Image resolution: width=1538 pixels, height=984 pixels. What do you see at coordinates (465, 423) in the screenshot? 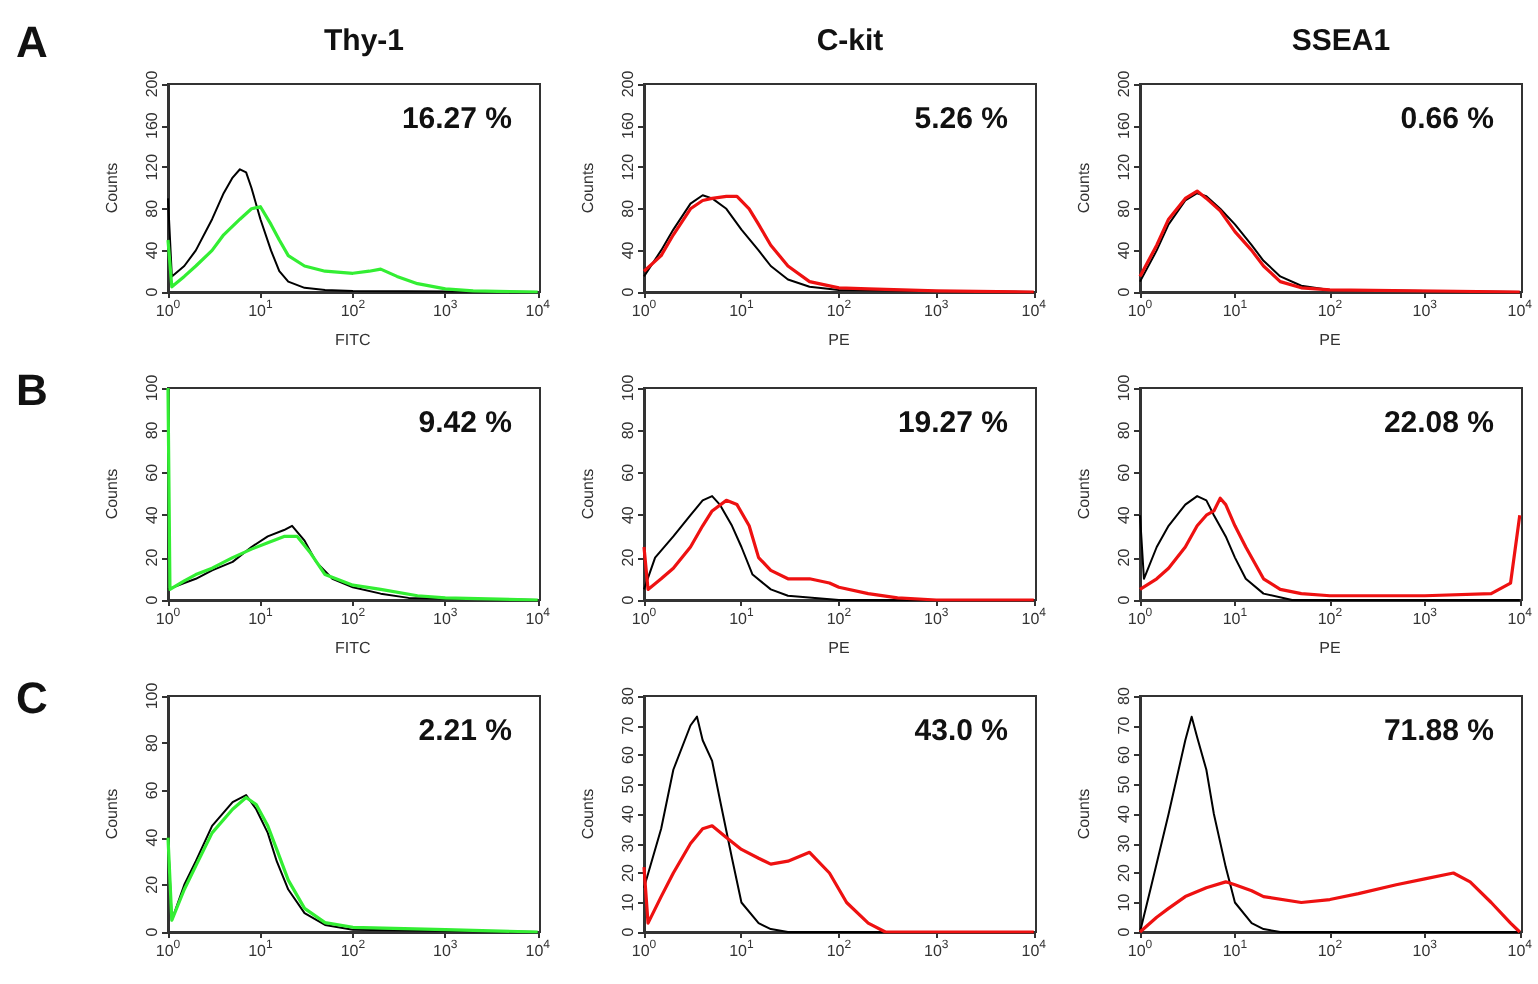
I see `annotation: 9.42 %` at bounding box center [465, 423].